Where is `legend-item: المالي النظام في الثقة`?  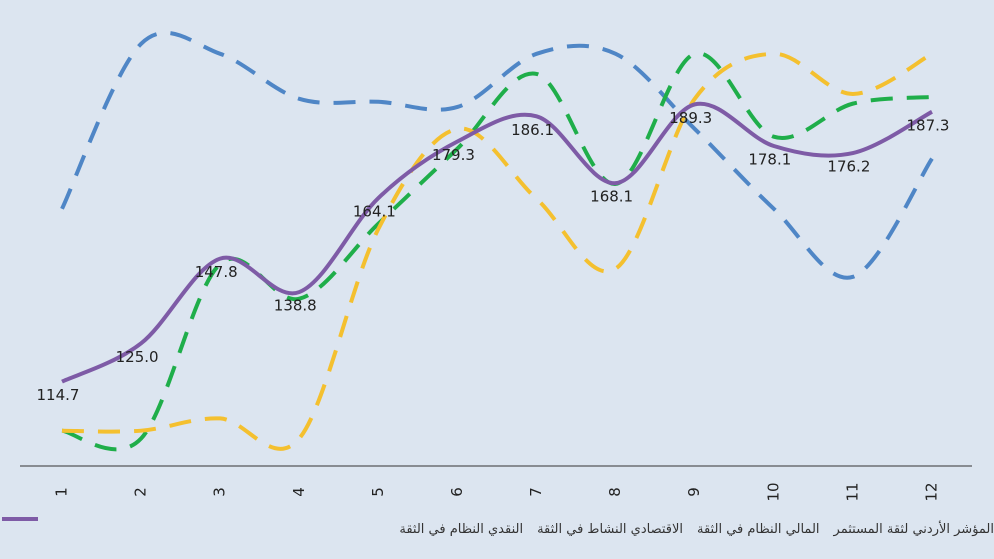 legend-item: المالي النظام في الثقة is located at coordinates (411, 527).